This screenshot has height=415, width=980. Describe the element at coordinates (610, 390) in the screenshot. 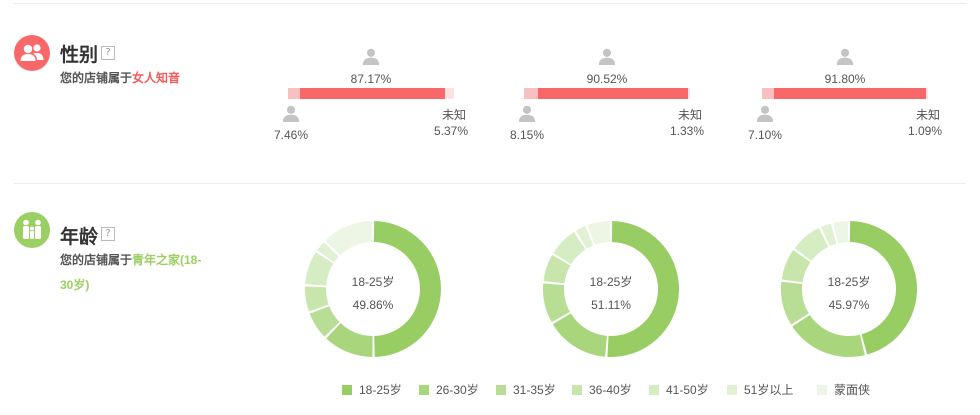

I see `legend-label: 36-40岁` at that location.